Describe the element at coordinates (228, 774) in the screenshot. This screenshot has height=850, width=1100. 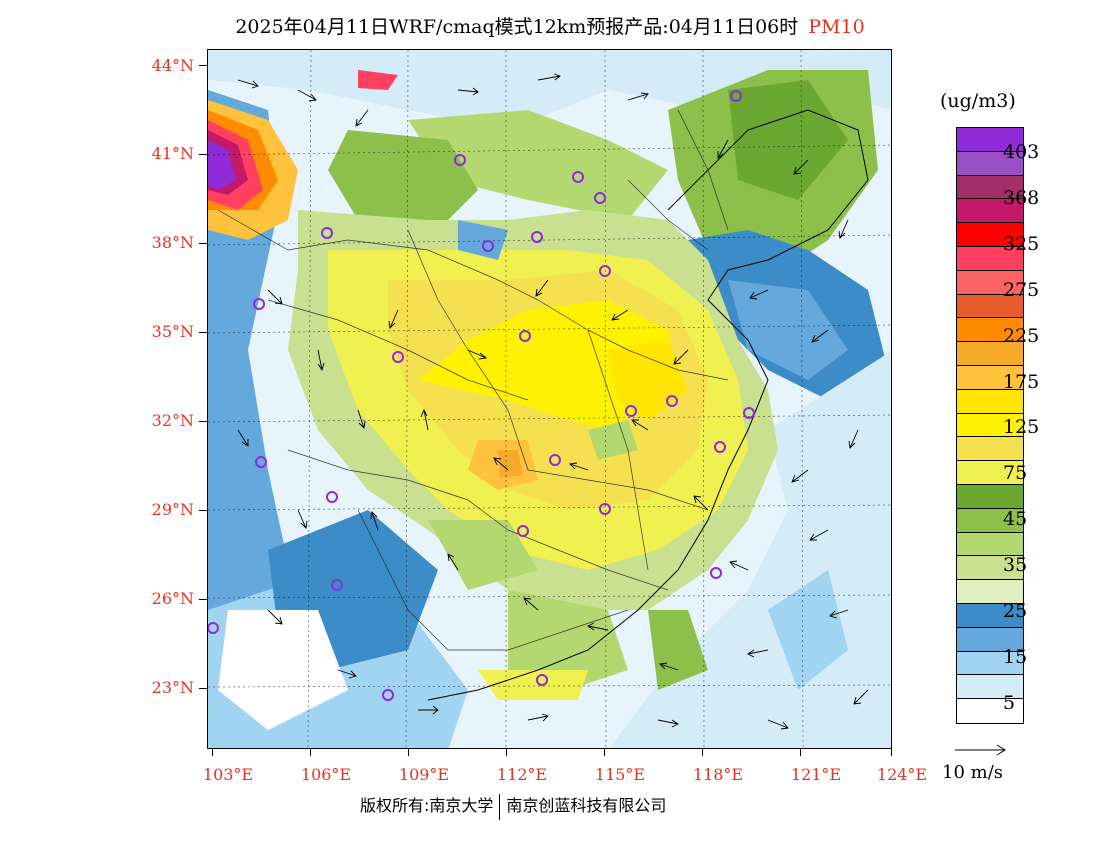
I see `lon-label-103: 103°E` at that location.